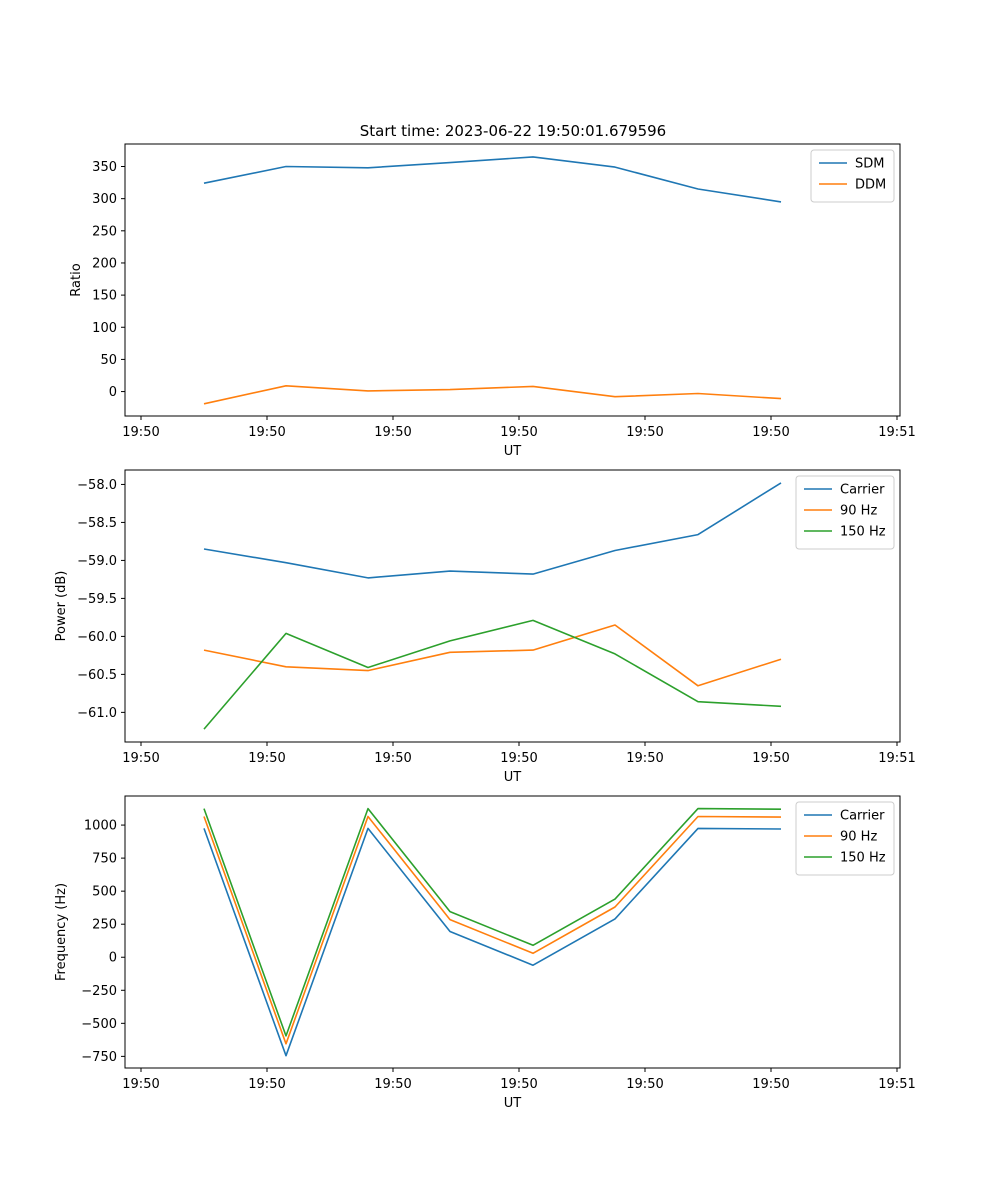  Describe the element at coordinates (104, 167) in the screenshot. I see `y-tick-label: 350` at that location.